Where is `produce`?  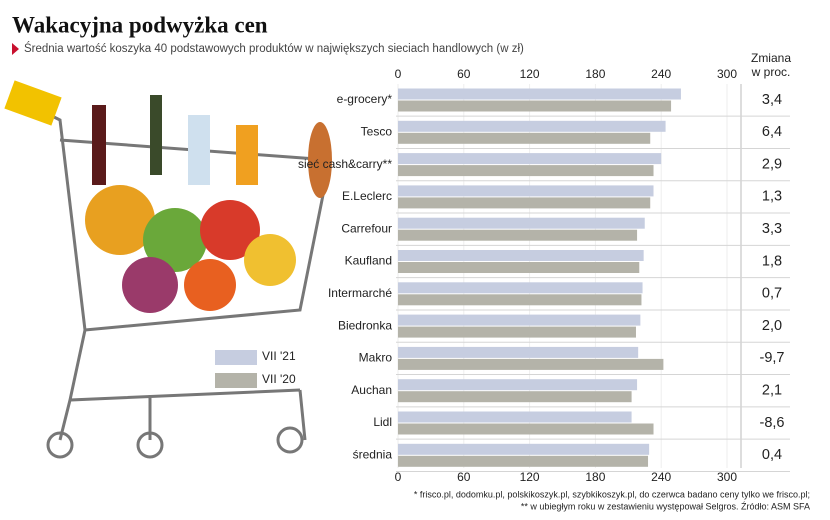
produce is located at coordinates (208, 204).